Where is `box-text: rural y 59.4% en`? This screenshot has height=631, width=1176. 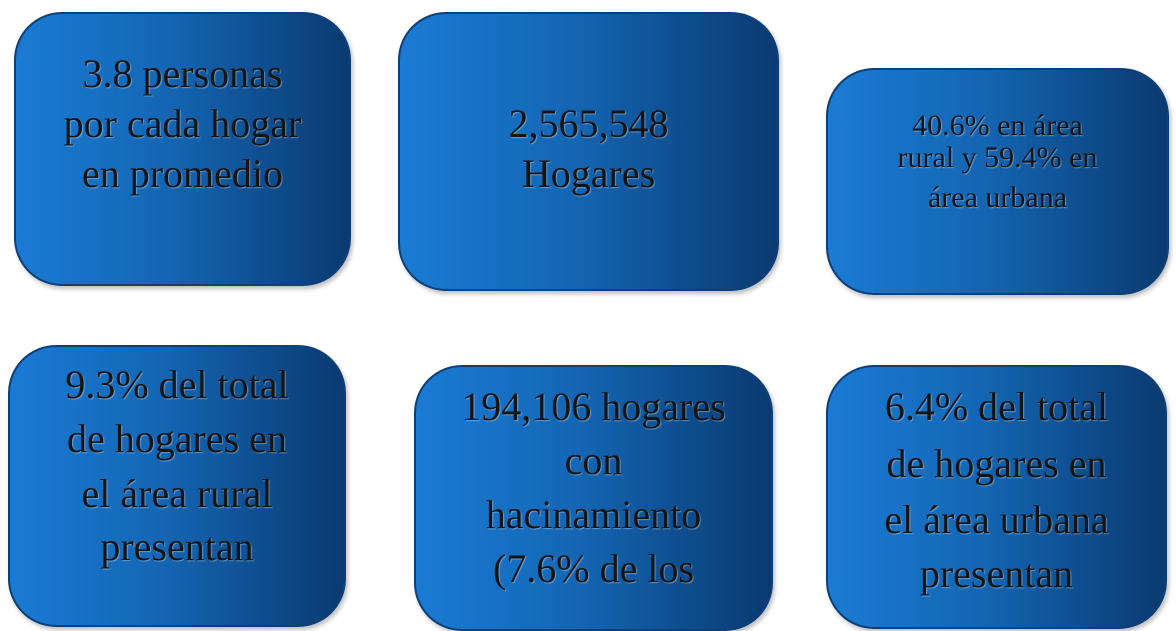 box-text: rural y 59.4% en is located at coordinates (997, 157).